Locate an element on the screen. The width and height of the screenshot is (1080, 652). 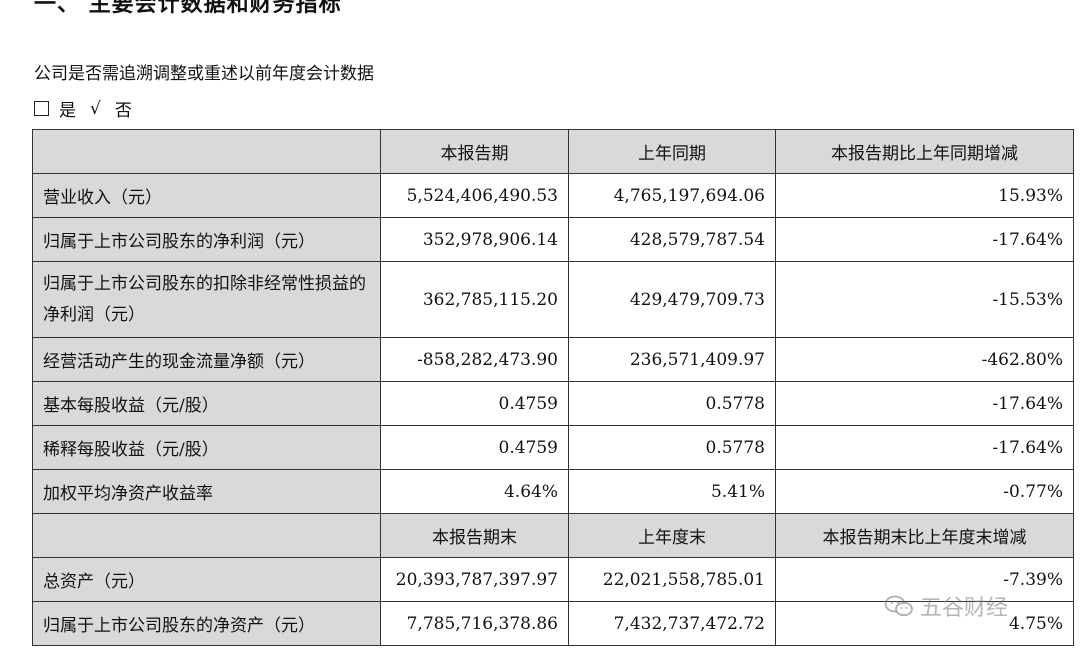
restatement-options: 是 √ 否 is located at coordinates (83, 108).